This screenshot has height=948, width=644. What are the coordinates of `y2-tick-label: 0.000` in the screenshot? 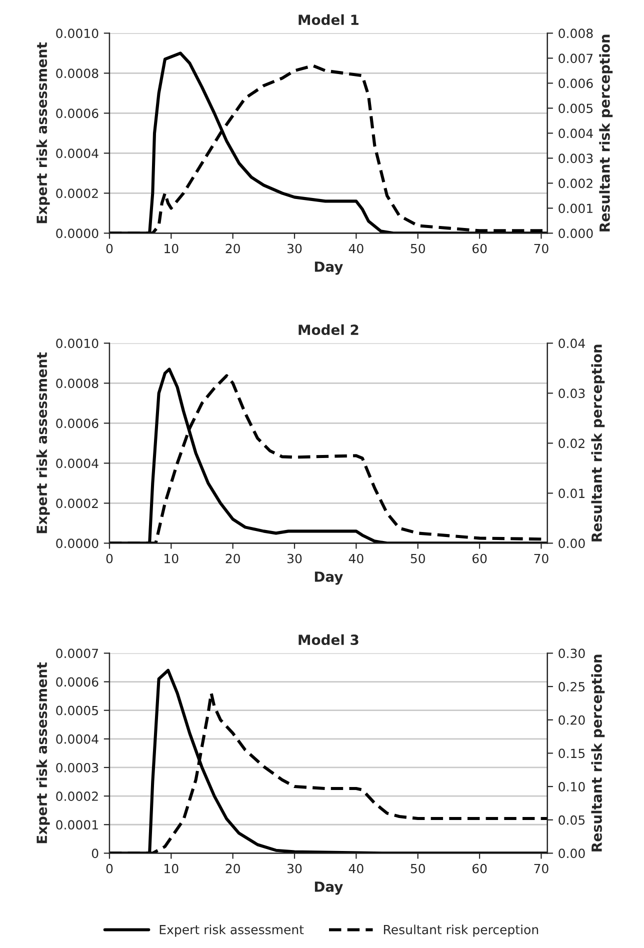 It's located at (575, 233).